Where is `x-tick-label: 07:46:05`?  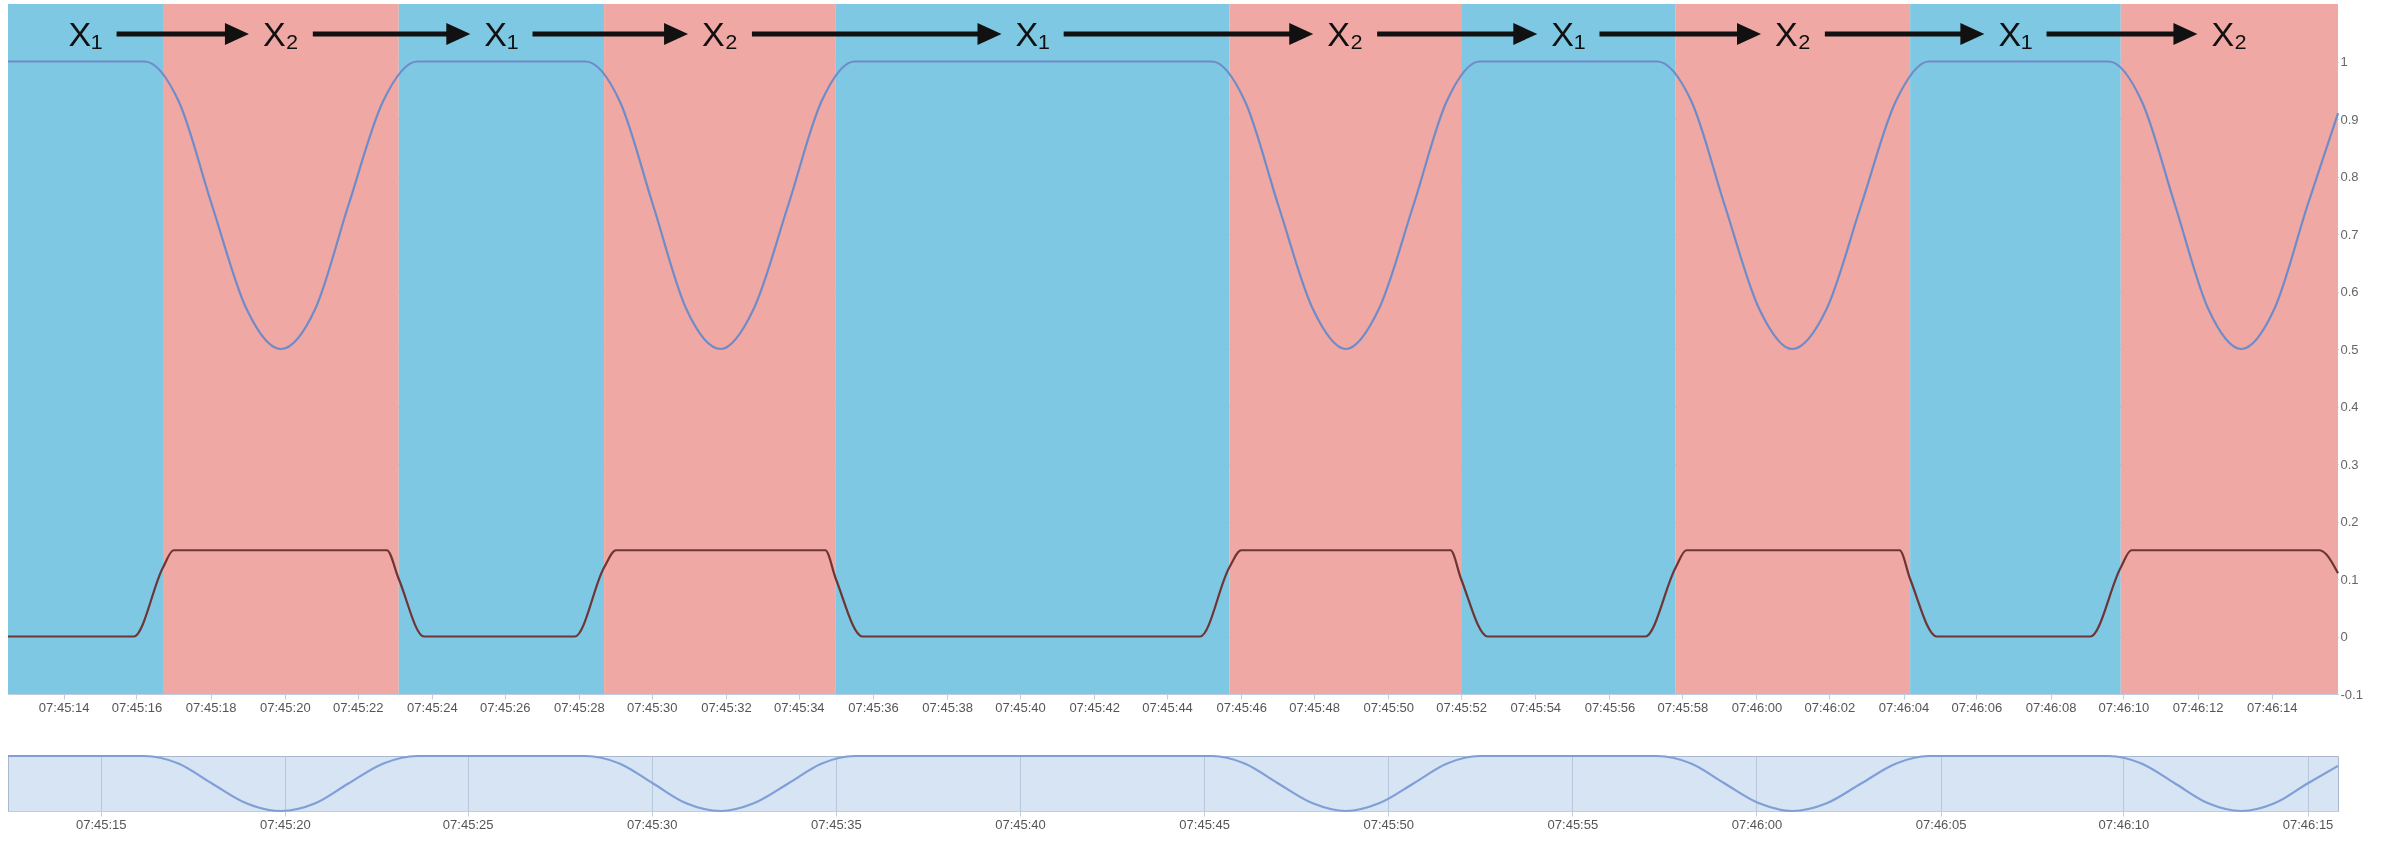
x-tick-label: 07:46:05 is located at coordinates (1941, 824).